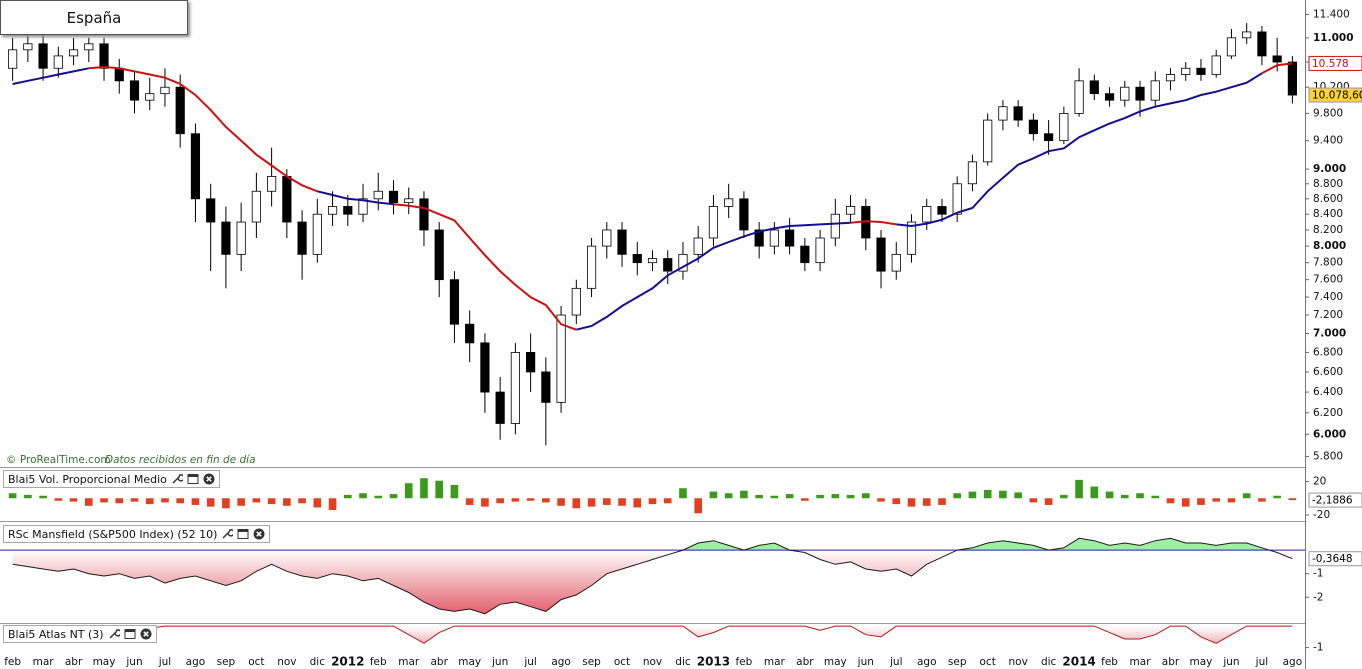  Describe the element at coordinates (1328, 184) in the screenshot. I see `y-tick-label: 8.800` at that location.